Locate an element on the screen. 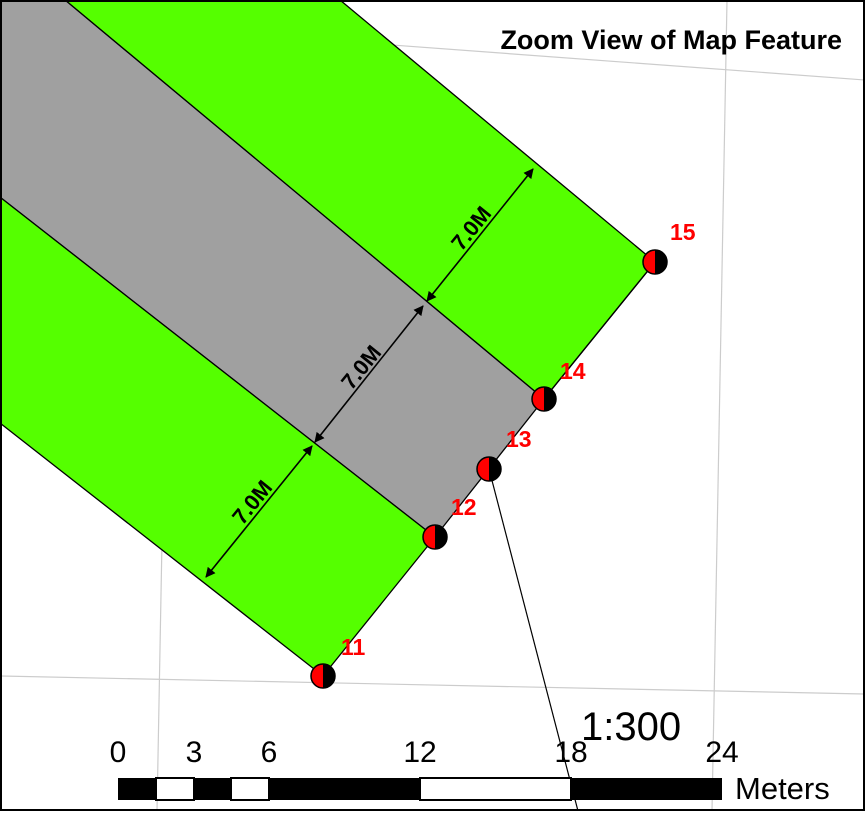 This screenshot has height=816, width=865. scale-tick-label: 18 is located at coordinates (570, 752).